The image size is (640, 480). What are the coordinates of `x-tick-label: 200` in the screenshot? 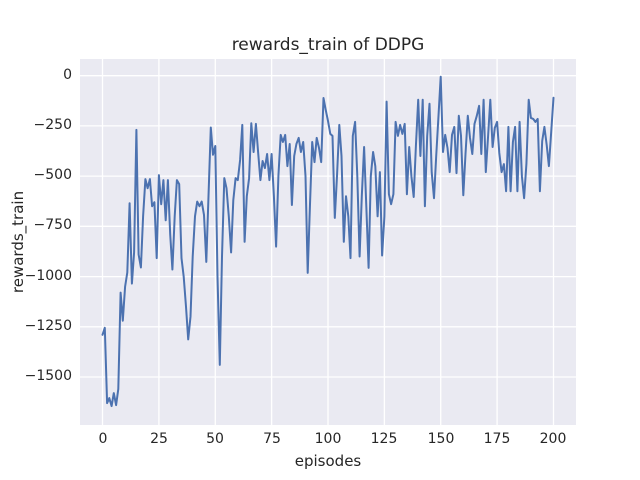 It's located at (553, 439).